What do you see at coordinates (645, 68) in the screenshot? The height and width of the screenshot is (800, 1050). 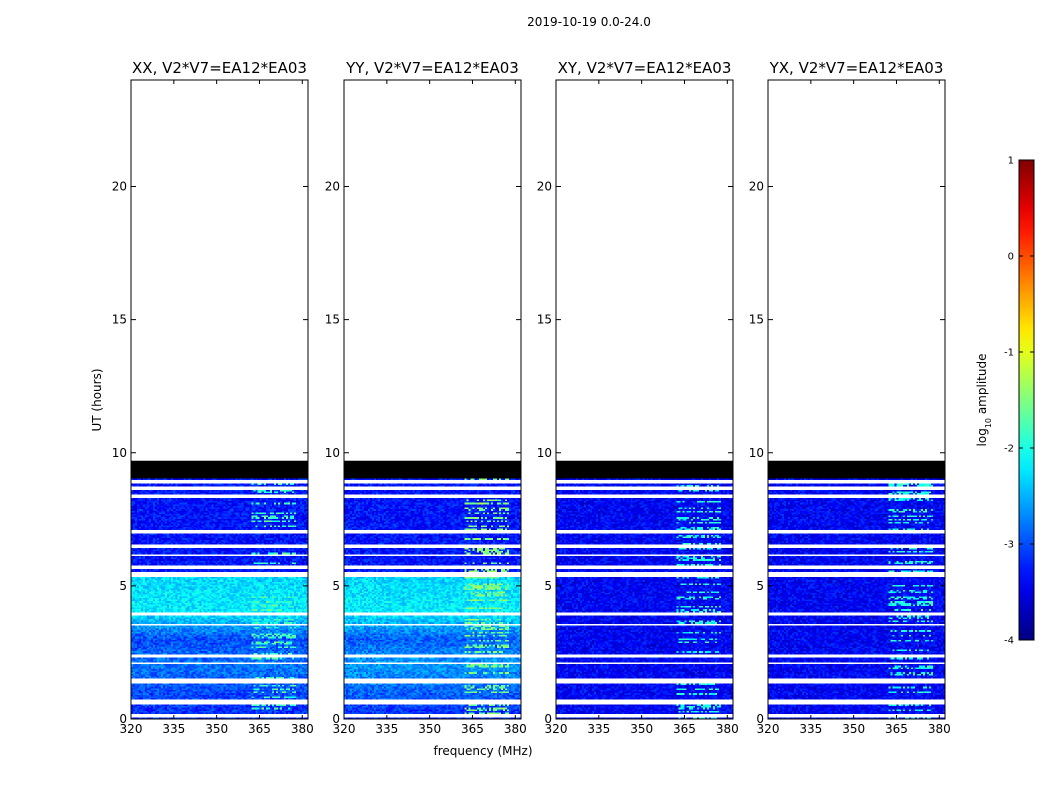 I see `panel-title: XY, V2*V7=EA12*EA03` at bounding box center [645, 68].